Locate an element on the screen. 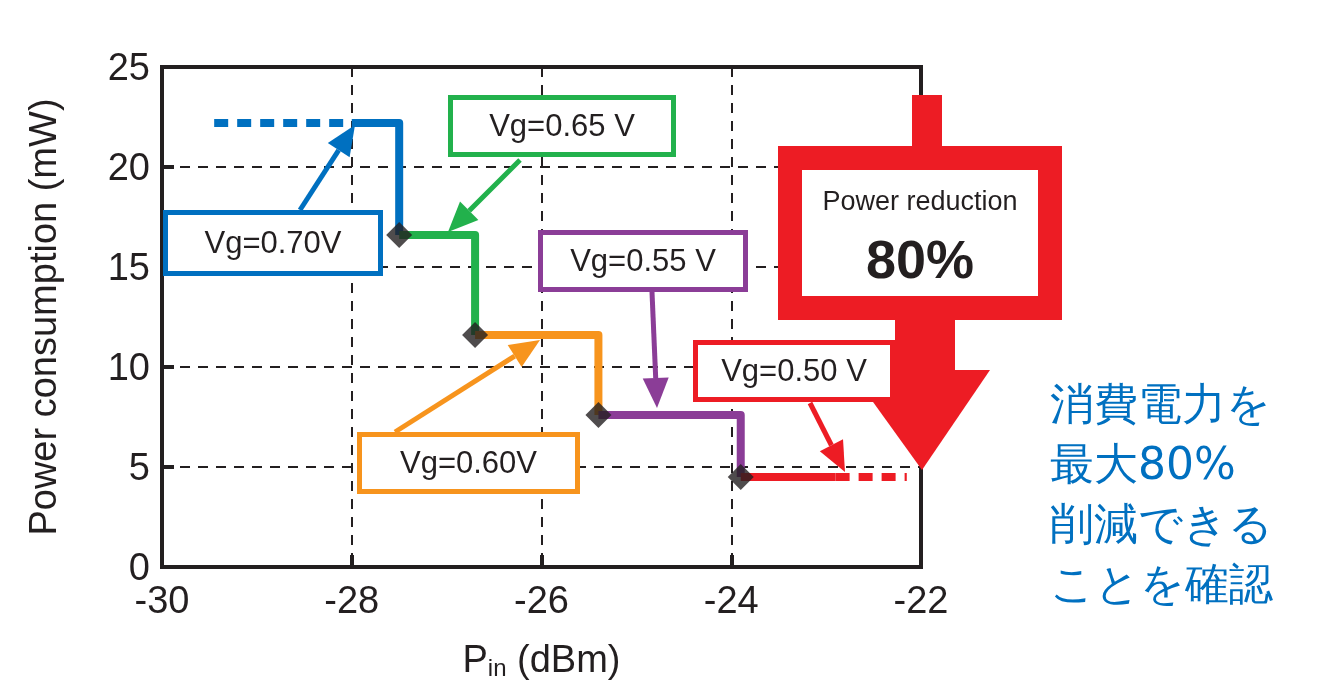 The height and width of the screenshot is (684, 1330). y-tick-label: 20 is located at coordinates (128, 167).